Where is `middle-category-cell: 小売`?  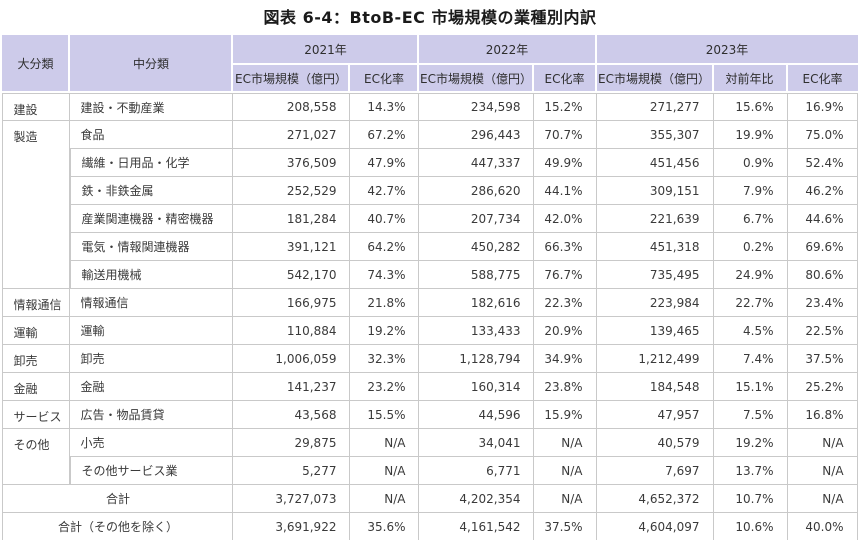
middle-category-cell: 小売 is located at coordinates (152, 443).